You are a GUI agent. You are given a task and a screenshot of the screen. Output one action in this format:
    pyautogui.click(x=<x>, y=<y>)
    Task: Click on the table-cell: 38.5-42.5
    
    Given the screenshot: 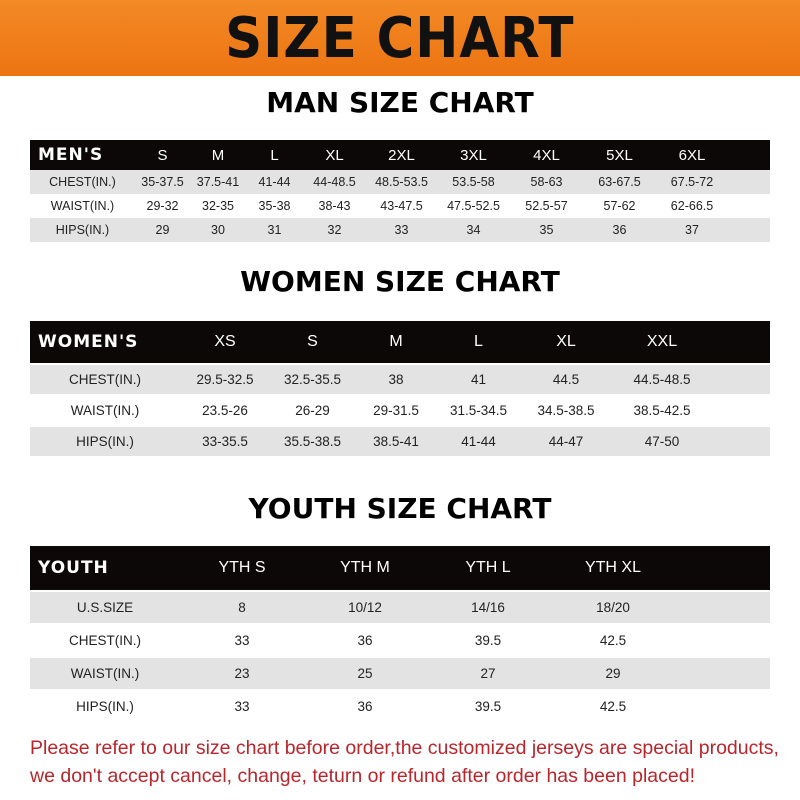 What is the action you would take?
    pyautogui.click(x=662, y=410)
    